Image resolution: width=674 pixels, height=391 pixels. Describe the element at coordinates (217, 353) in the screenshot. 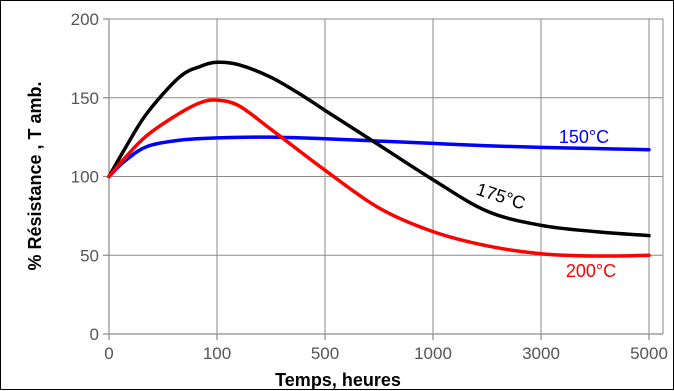

I see `x-tick-label: 100` at that location.